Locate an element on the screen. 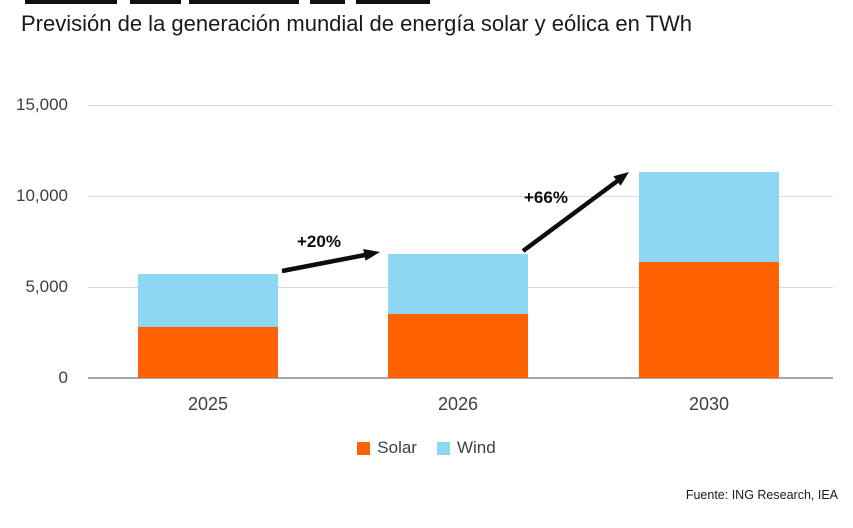 Image resolution: width=853 pixels, height=528 pixels. growth-label-2026-2030: +66% is located at coordinates (546, 197).